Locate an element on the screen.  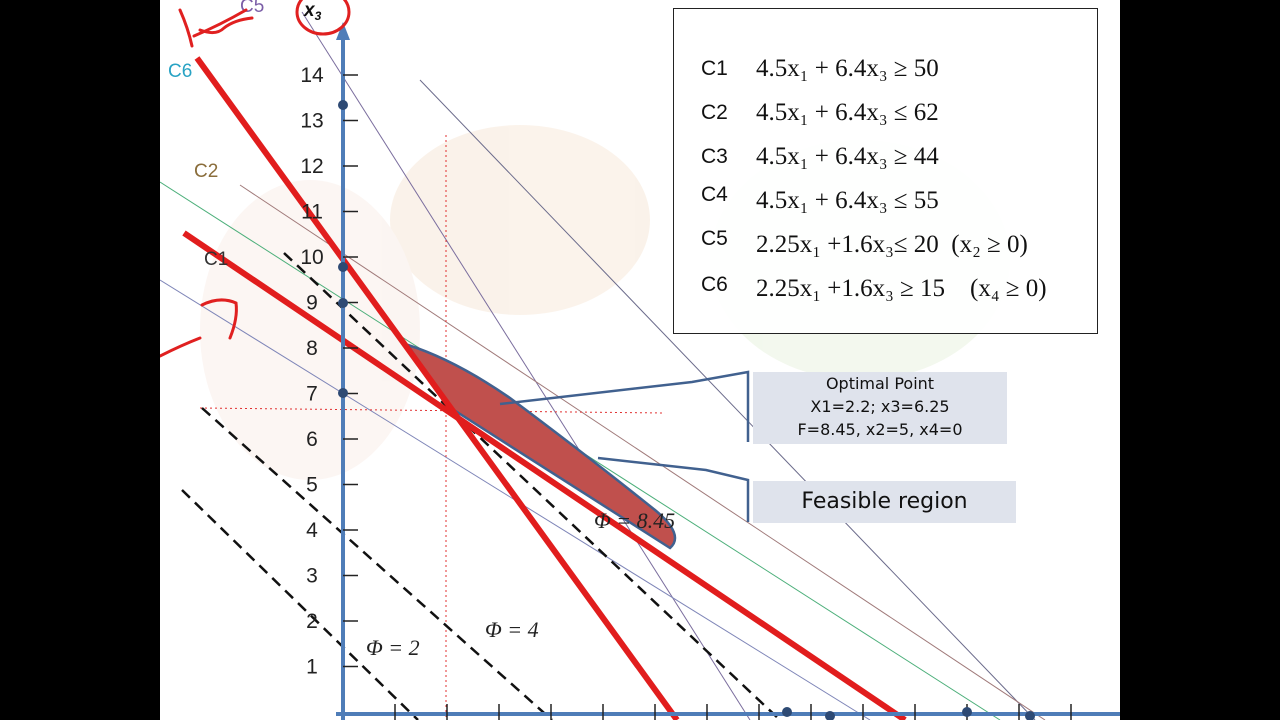
objective-label-phi2: Φ = 2 is located at coordinates (393, 647).